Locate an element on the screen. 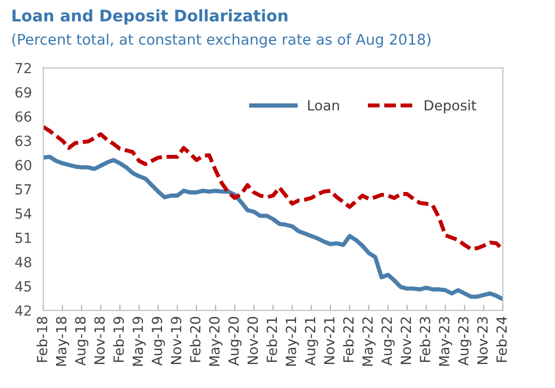  y-tick-label: 45 is located at coordinates (23, 286).